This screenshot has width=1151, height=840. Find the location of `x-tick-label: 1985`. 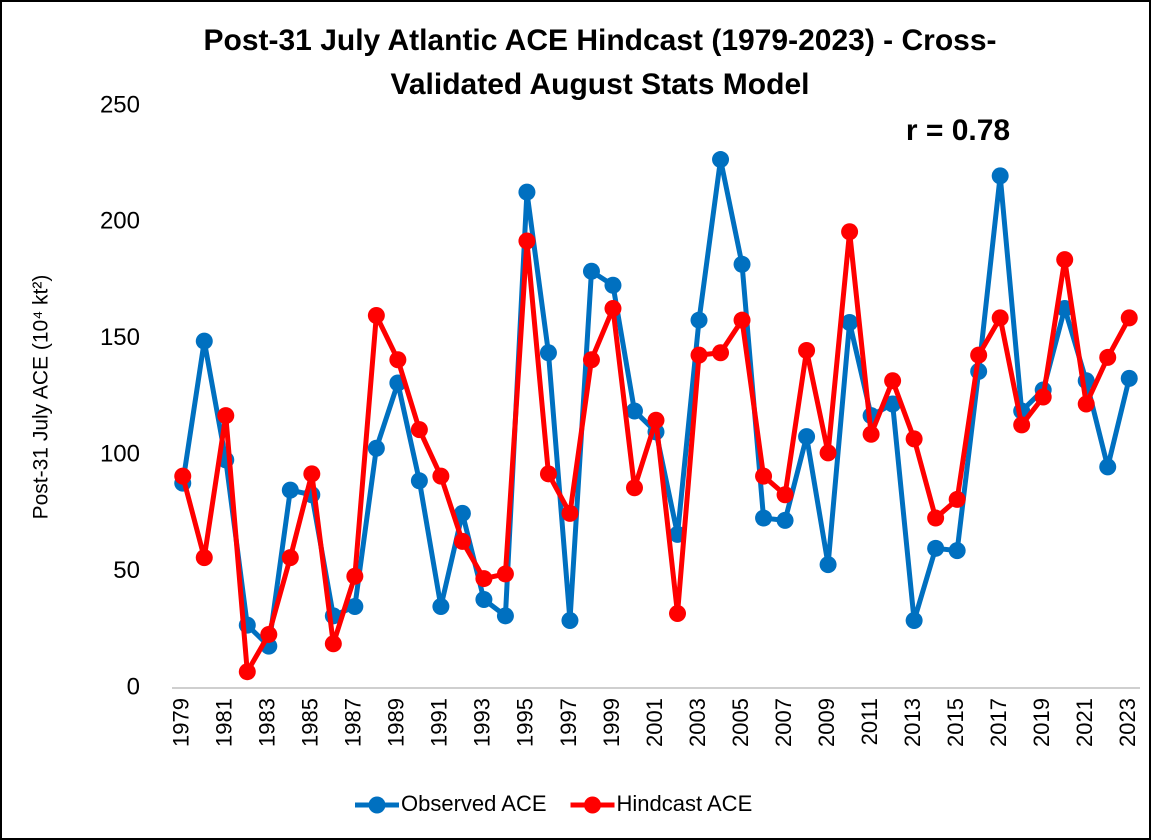

x-tick-label: 1985 is located at coordinates (310, 722).